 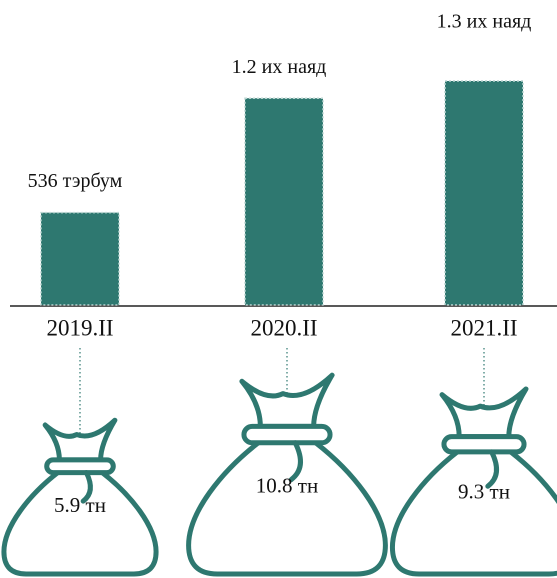 What do you see at coordinates (80, 505) in the screenshot?
I see `bag-label: 5.9 тн` at bounding box center [80, 505].